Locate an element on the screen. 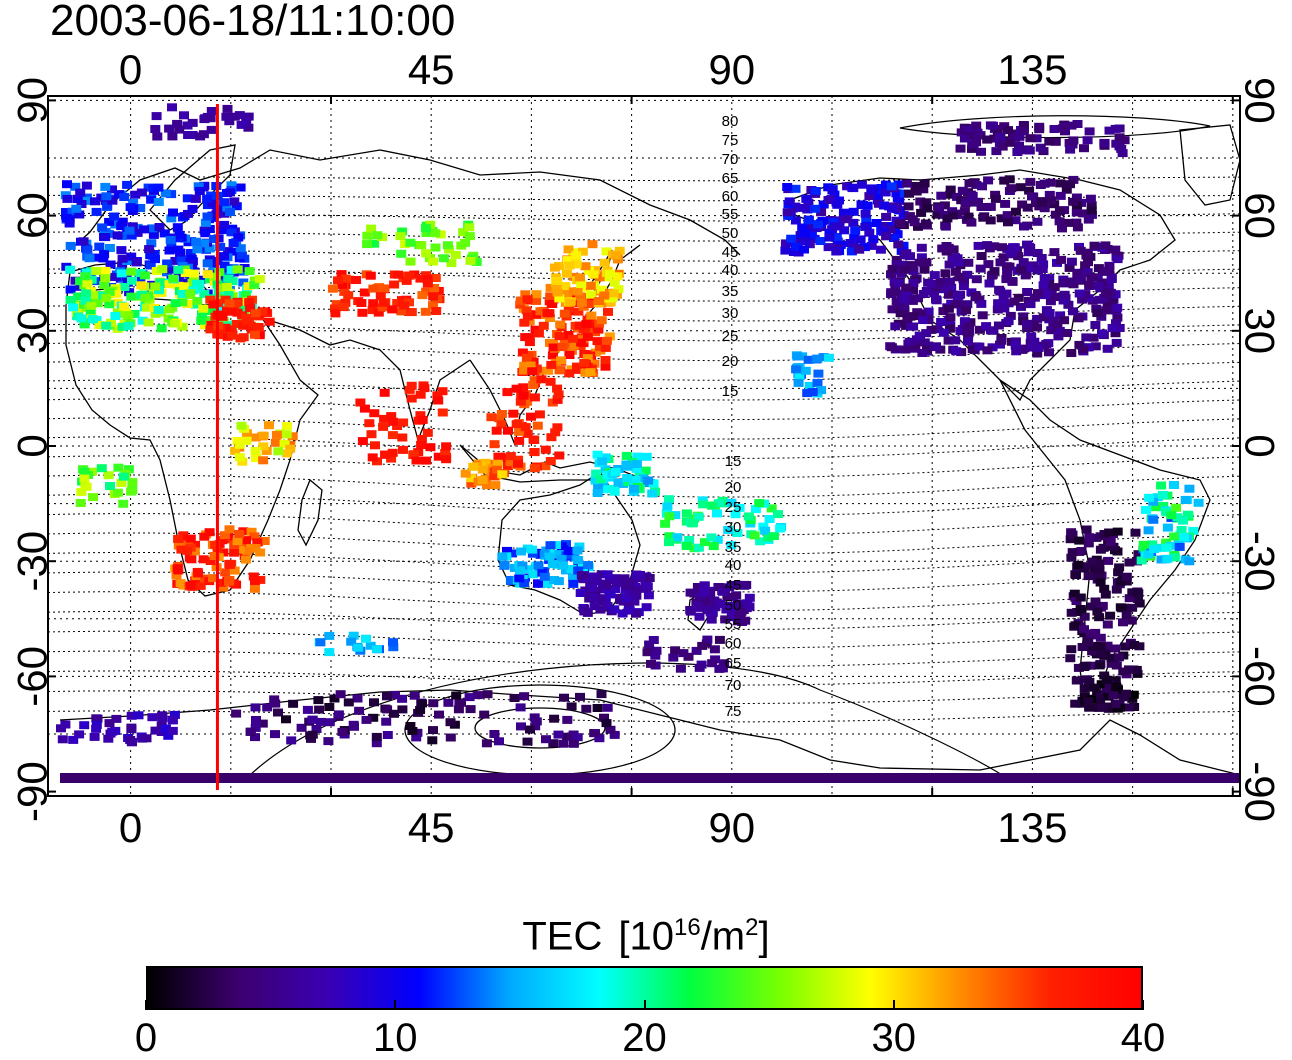  contour-label-south: 75 is located at coordinates (733, 711).